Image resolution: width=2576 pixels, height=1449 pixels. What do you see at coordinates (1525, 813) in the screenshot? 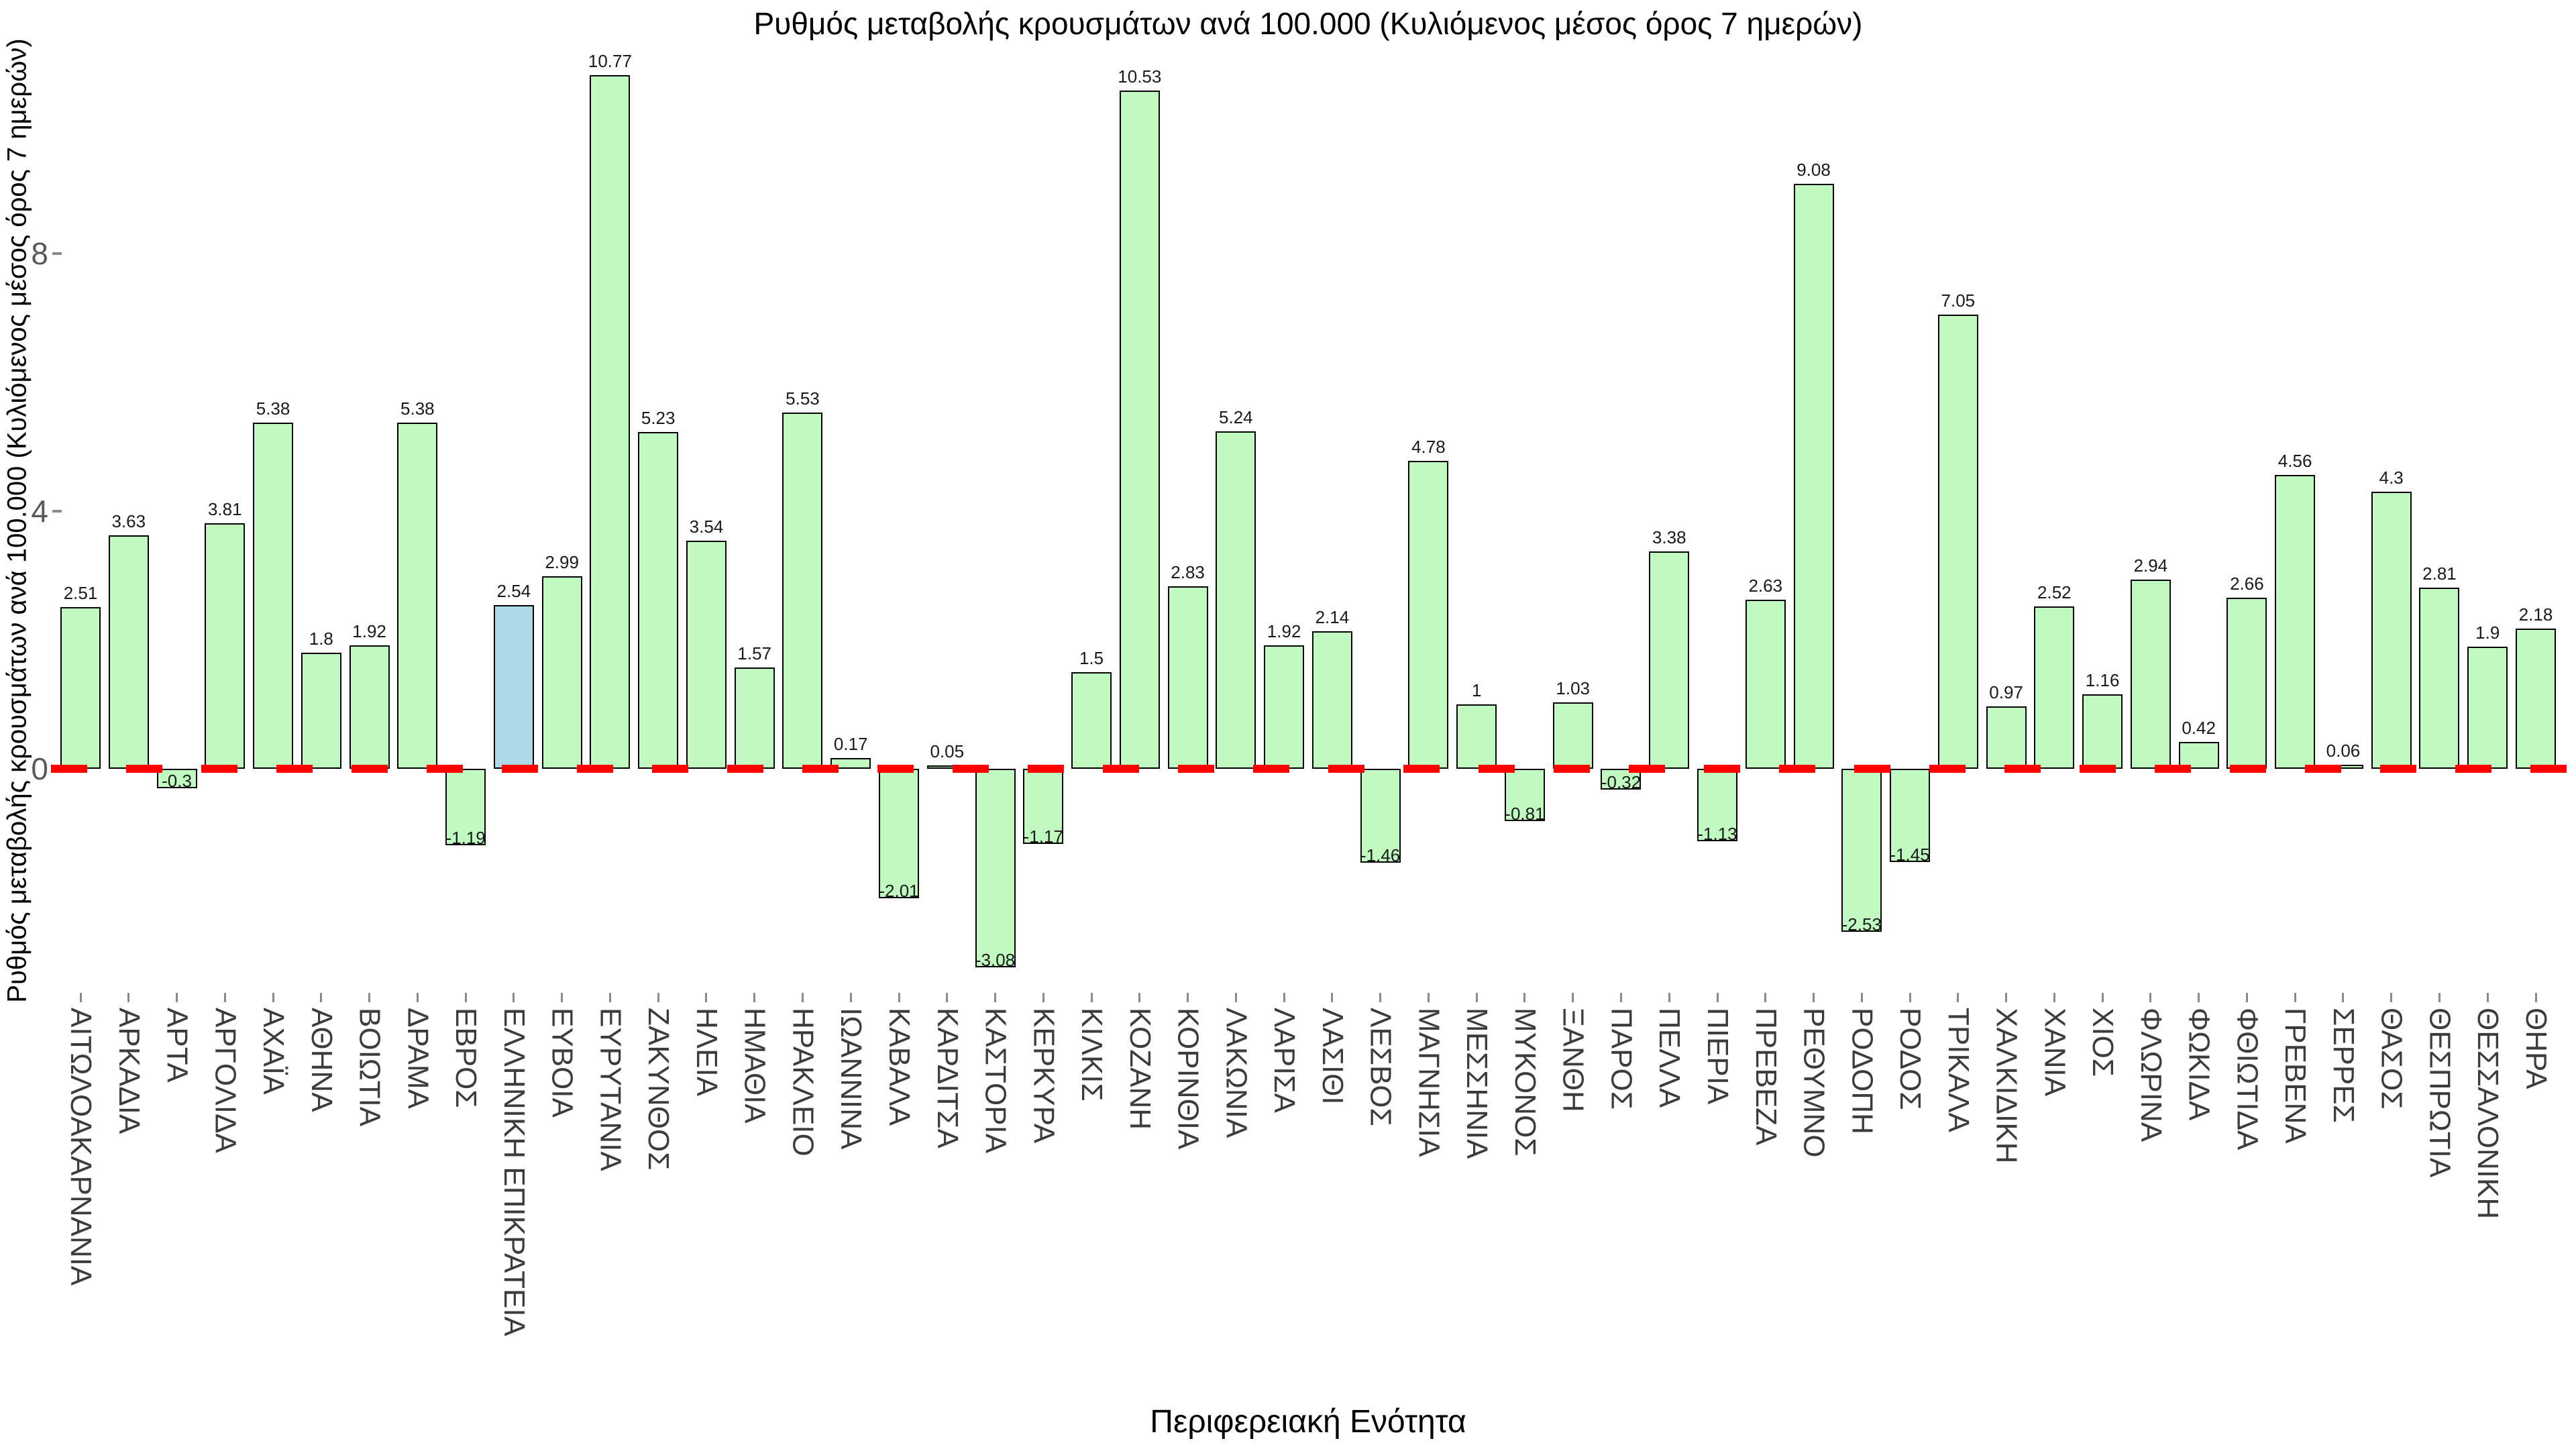
I see `bar-value-label: -0.81` at bounding box center [1525, 813].